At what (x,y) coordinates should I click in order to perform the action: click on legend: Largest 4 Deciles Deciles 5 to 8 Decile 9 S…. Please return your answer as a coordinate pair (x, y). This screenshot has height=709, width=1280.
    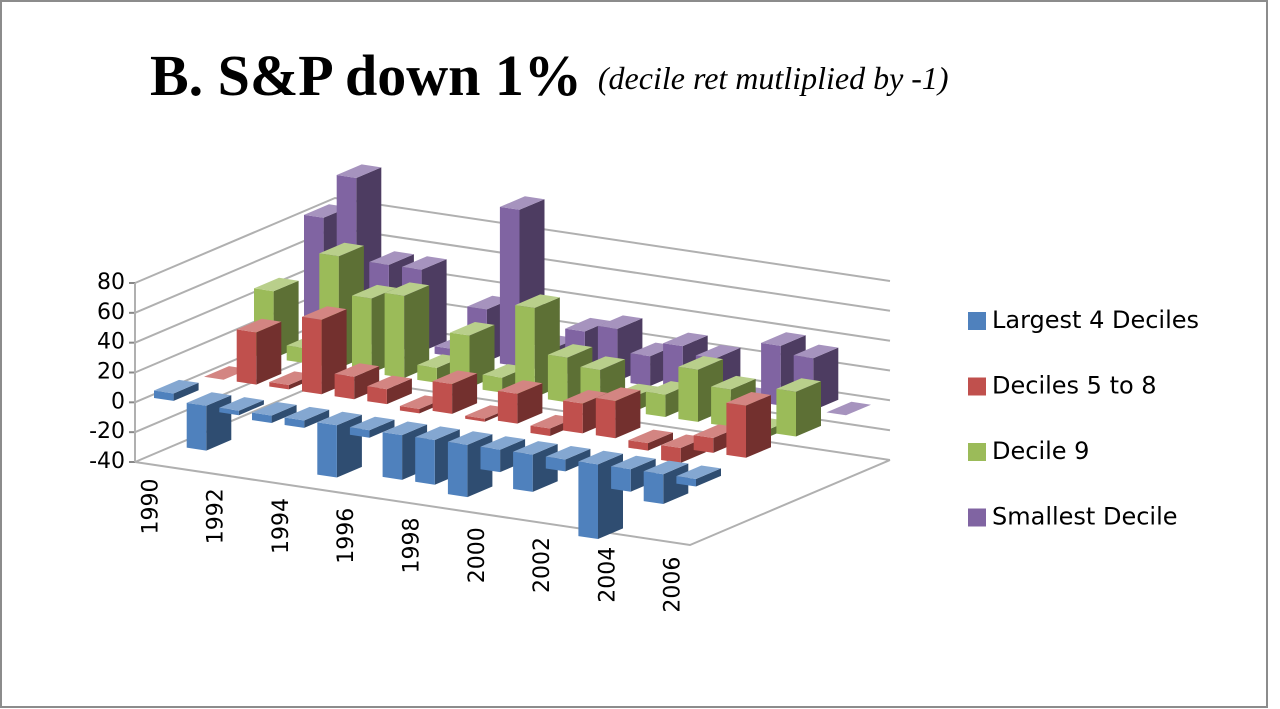
    Looking at the image, I should click on (1083, 418).